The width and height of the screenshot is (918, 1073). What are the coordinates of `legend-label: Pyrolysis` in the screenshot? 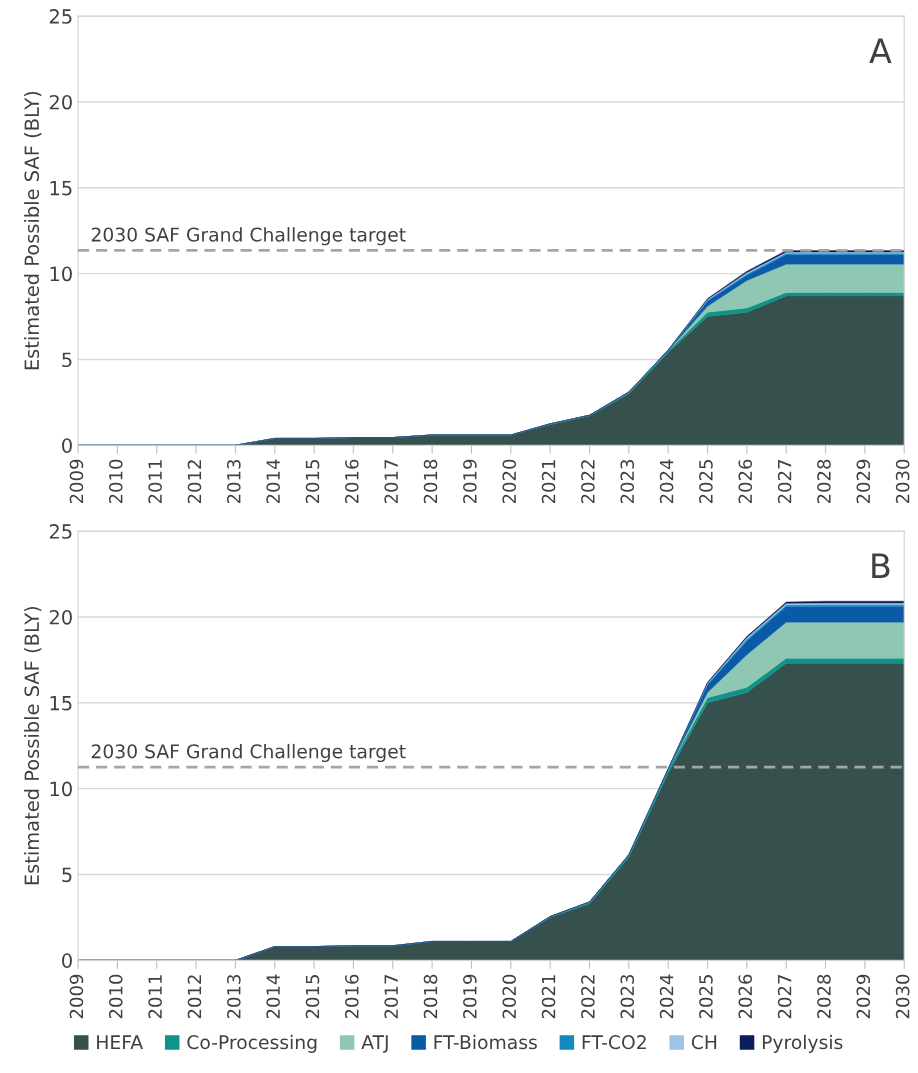 It's located at (802, 1043).